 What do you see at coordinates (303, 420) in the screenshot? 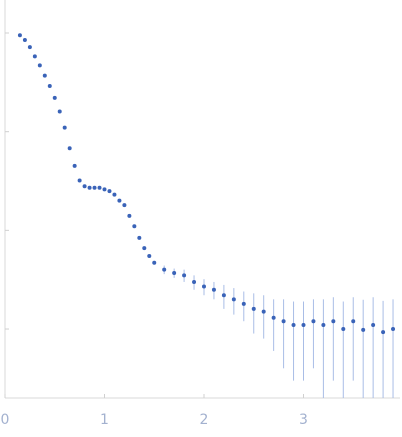
I see `x-tick-label: 3` at bounding box center [303, 420].